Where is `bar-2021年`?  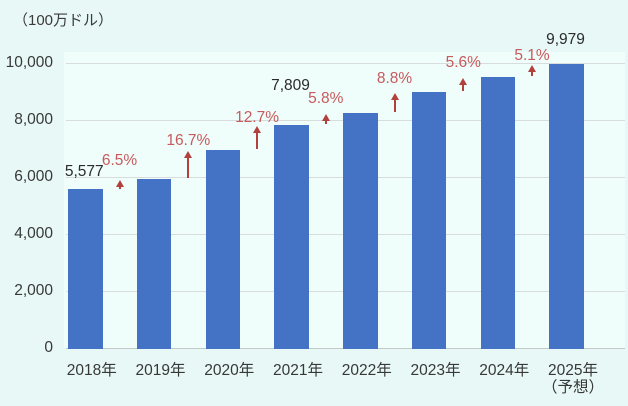 bar-2021年 is located at coordinates (291, 237).